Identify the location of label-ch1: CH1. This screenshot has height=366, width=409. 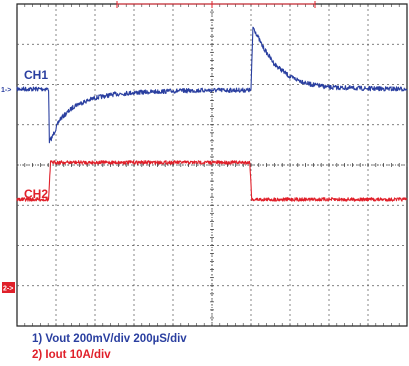
(36, 75).